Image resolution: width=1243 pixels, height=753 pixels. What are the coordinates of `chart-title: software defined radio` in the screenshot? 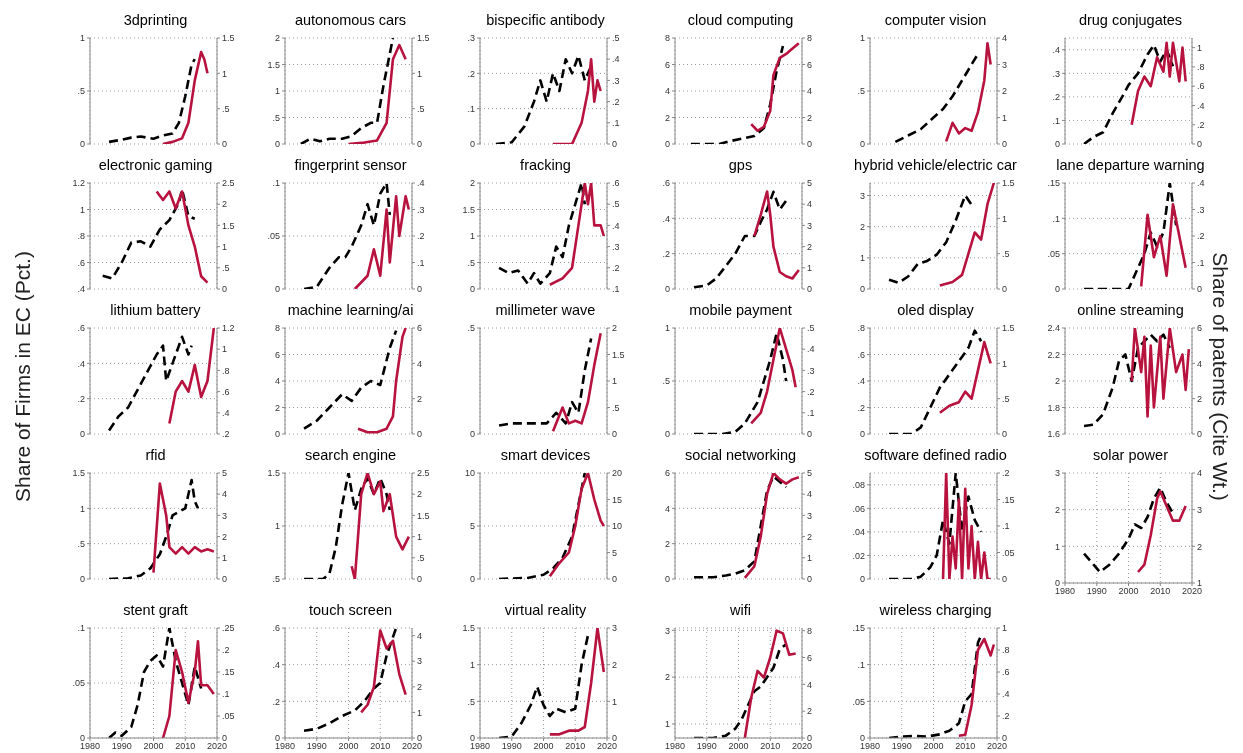 It's located at (935, 455).